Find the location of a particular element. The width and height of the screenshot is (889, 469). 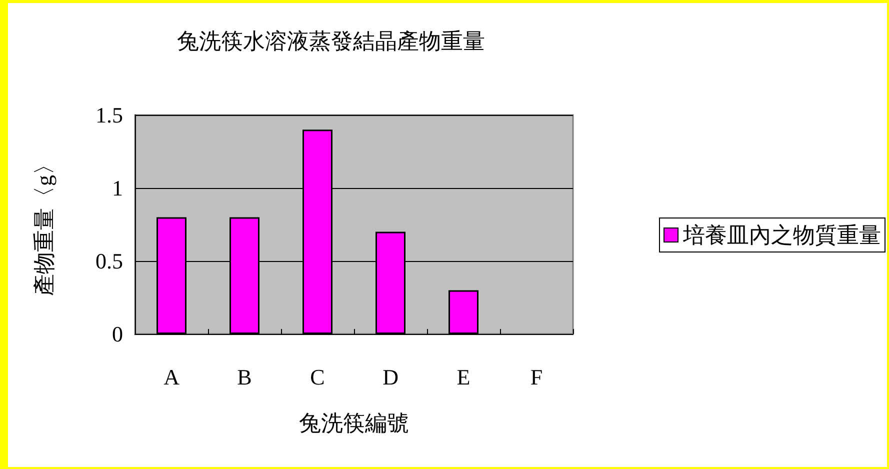

y-axis-title: 產物重量〈g〉 is located at coordinates (44, 224).